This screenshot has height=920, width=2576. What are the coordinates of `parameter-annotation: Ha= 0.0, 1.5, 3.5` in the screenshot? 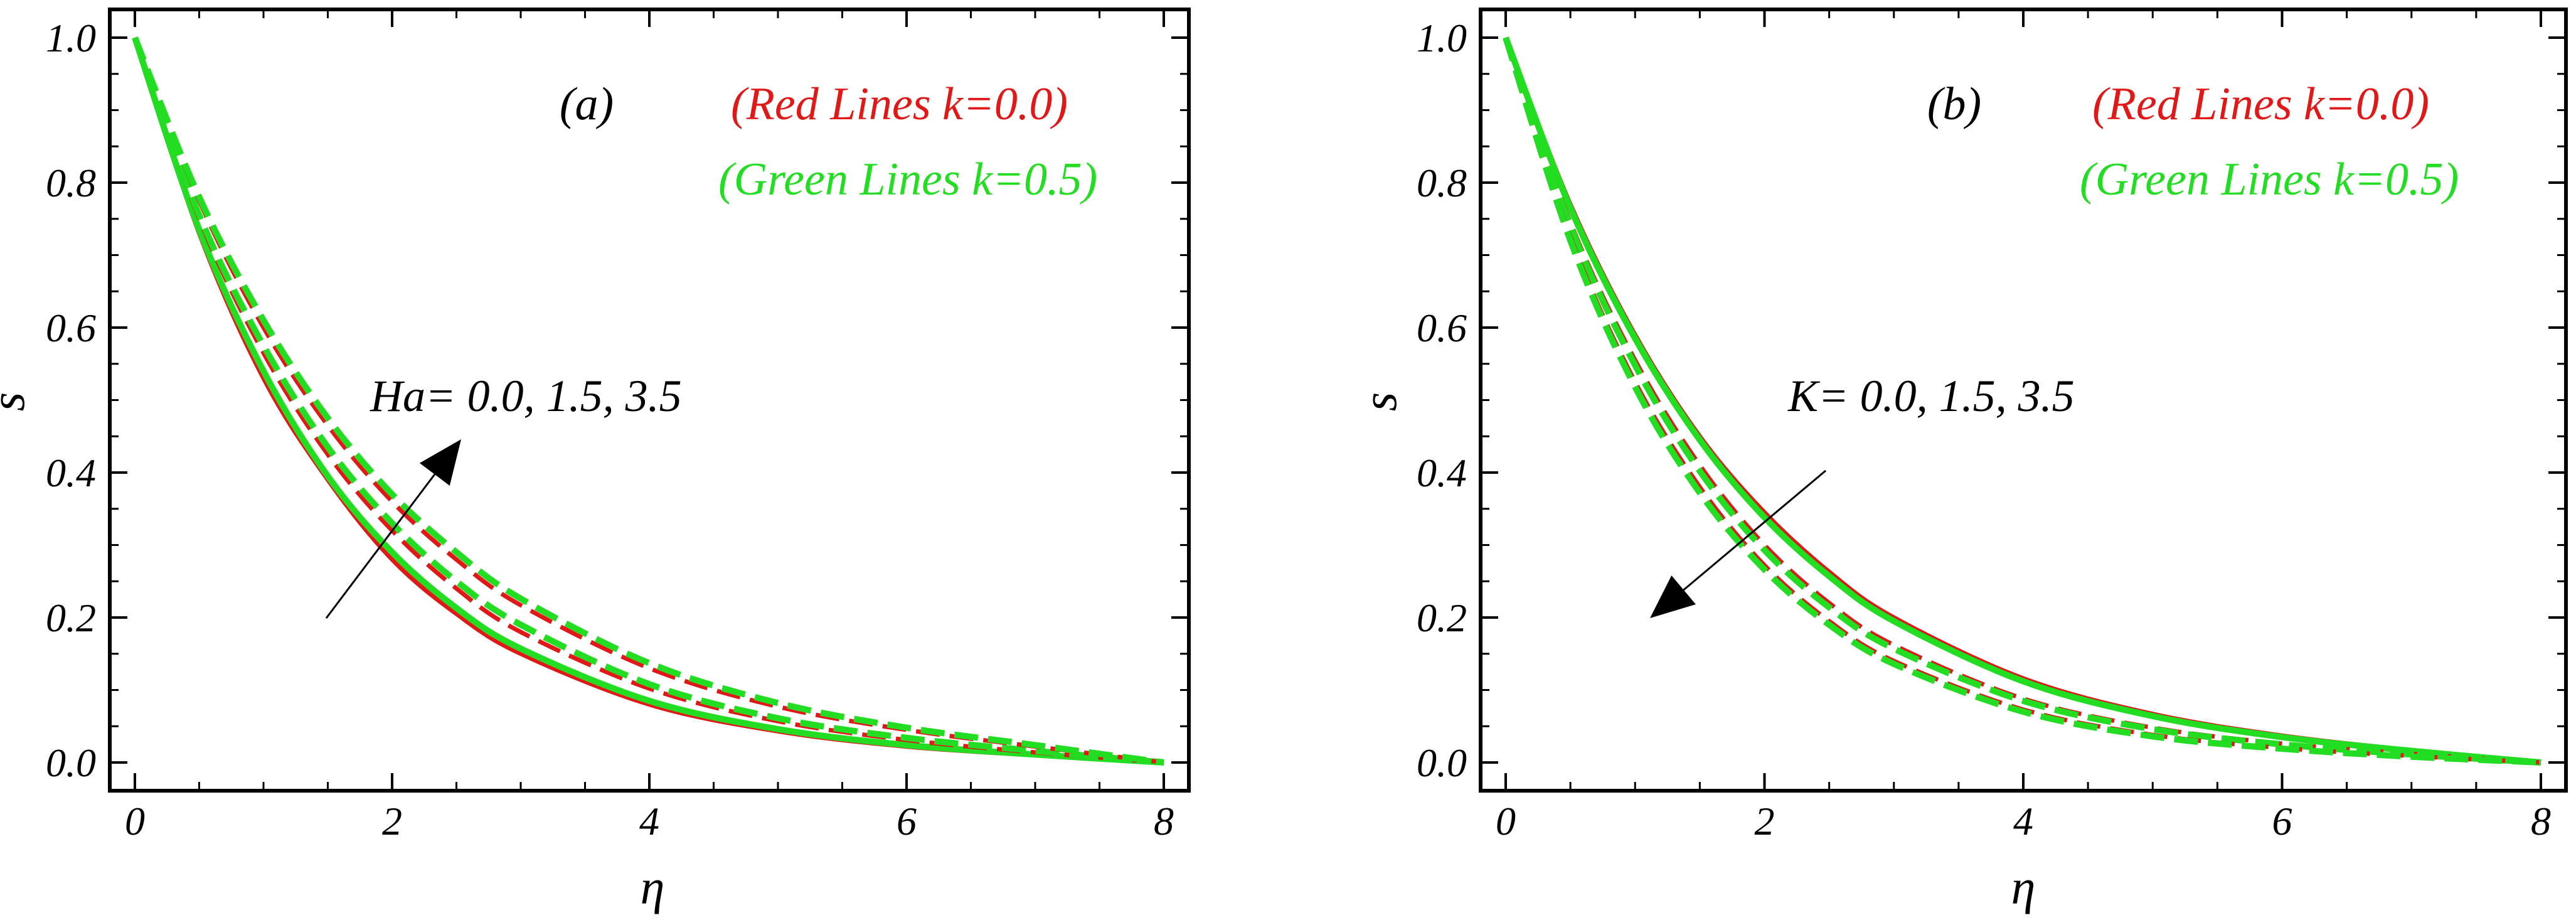 It's located at (526, 396).